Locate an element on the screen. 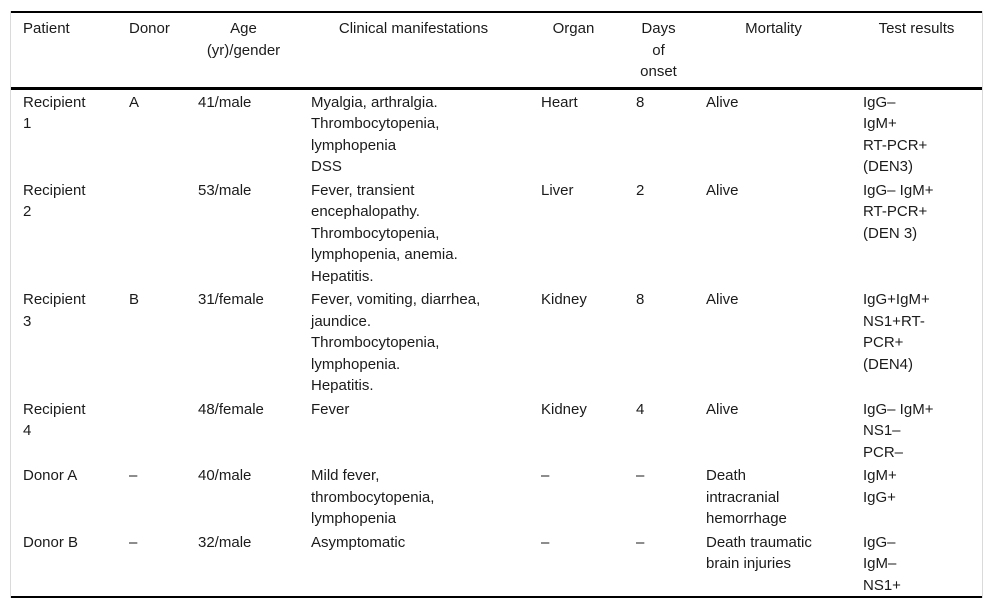 This screenshot has height=599, width=992. cell-test-results: IgG– IgM– NS1+ is located at coordinates (882, 563).